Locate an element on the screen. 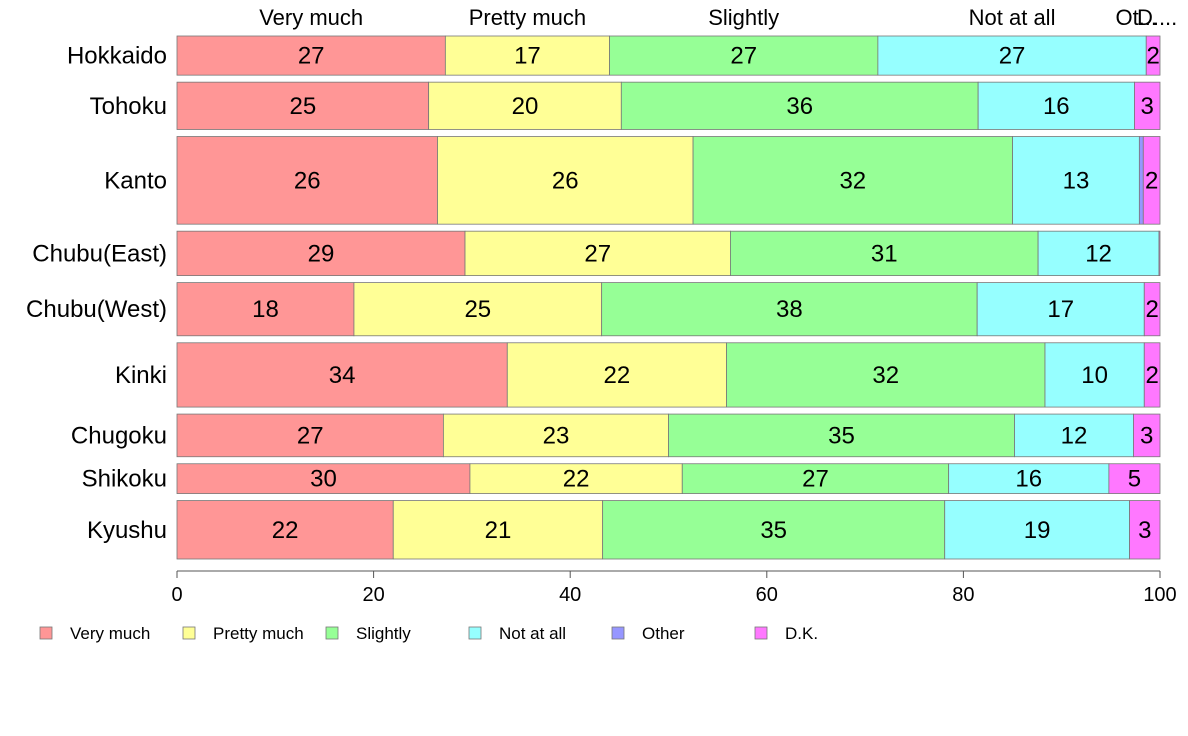 This screenshot has width=1188, height=736. bar-segment-chubu-west-d-k is located at coordinates (1152, 309).